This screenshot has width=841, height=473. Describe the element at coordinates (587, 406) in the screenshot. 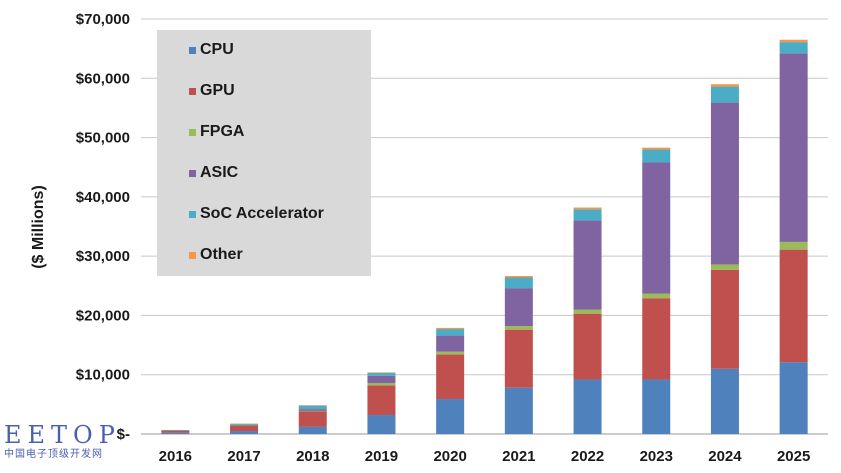

I see `bar-segment-cpu-2022` at that location.